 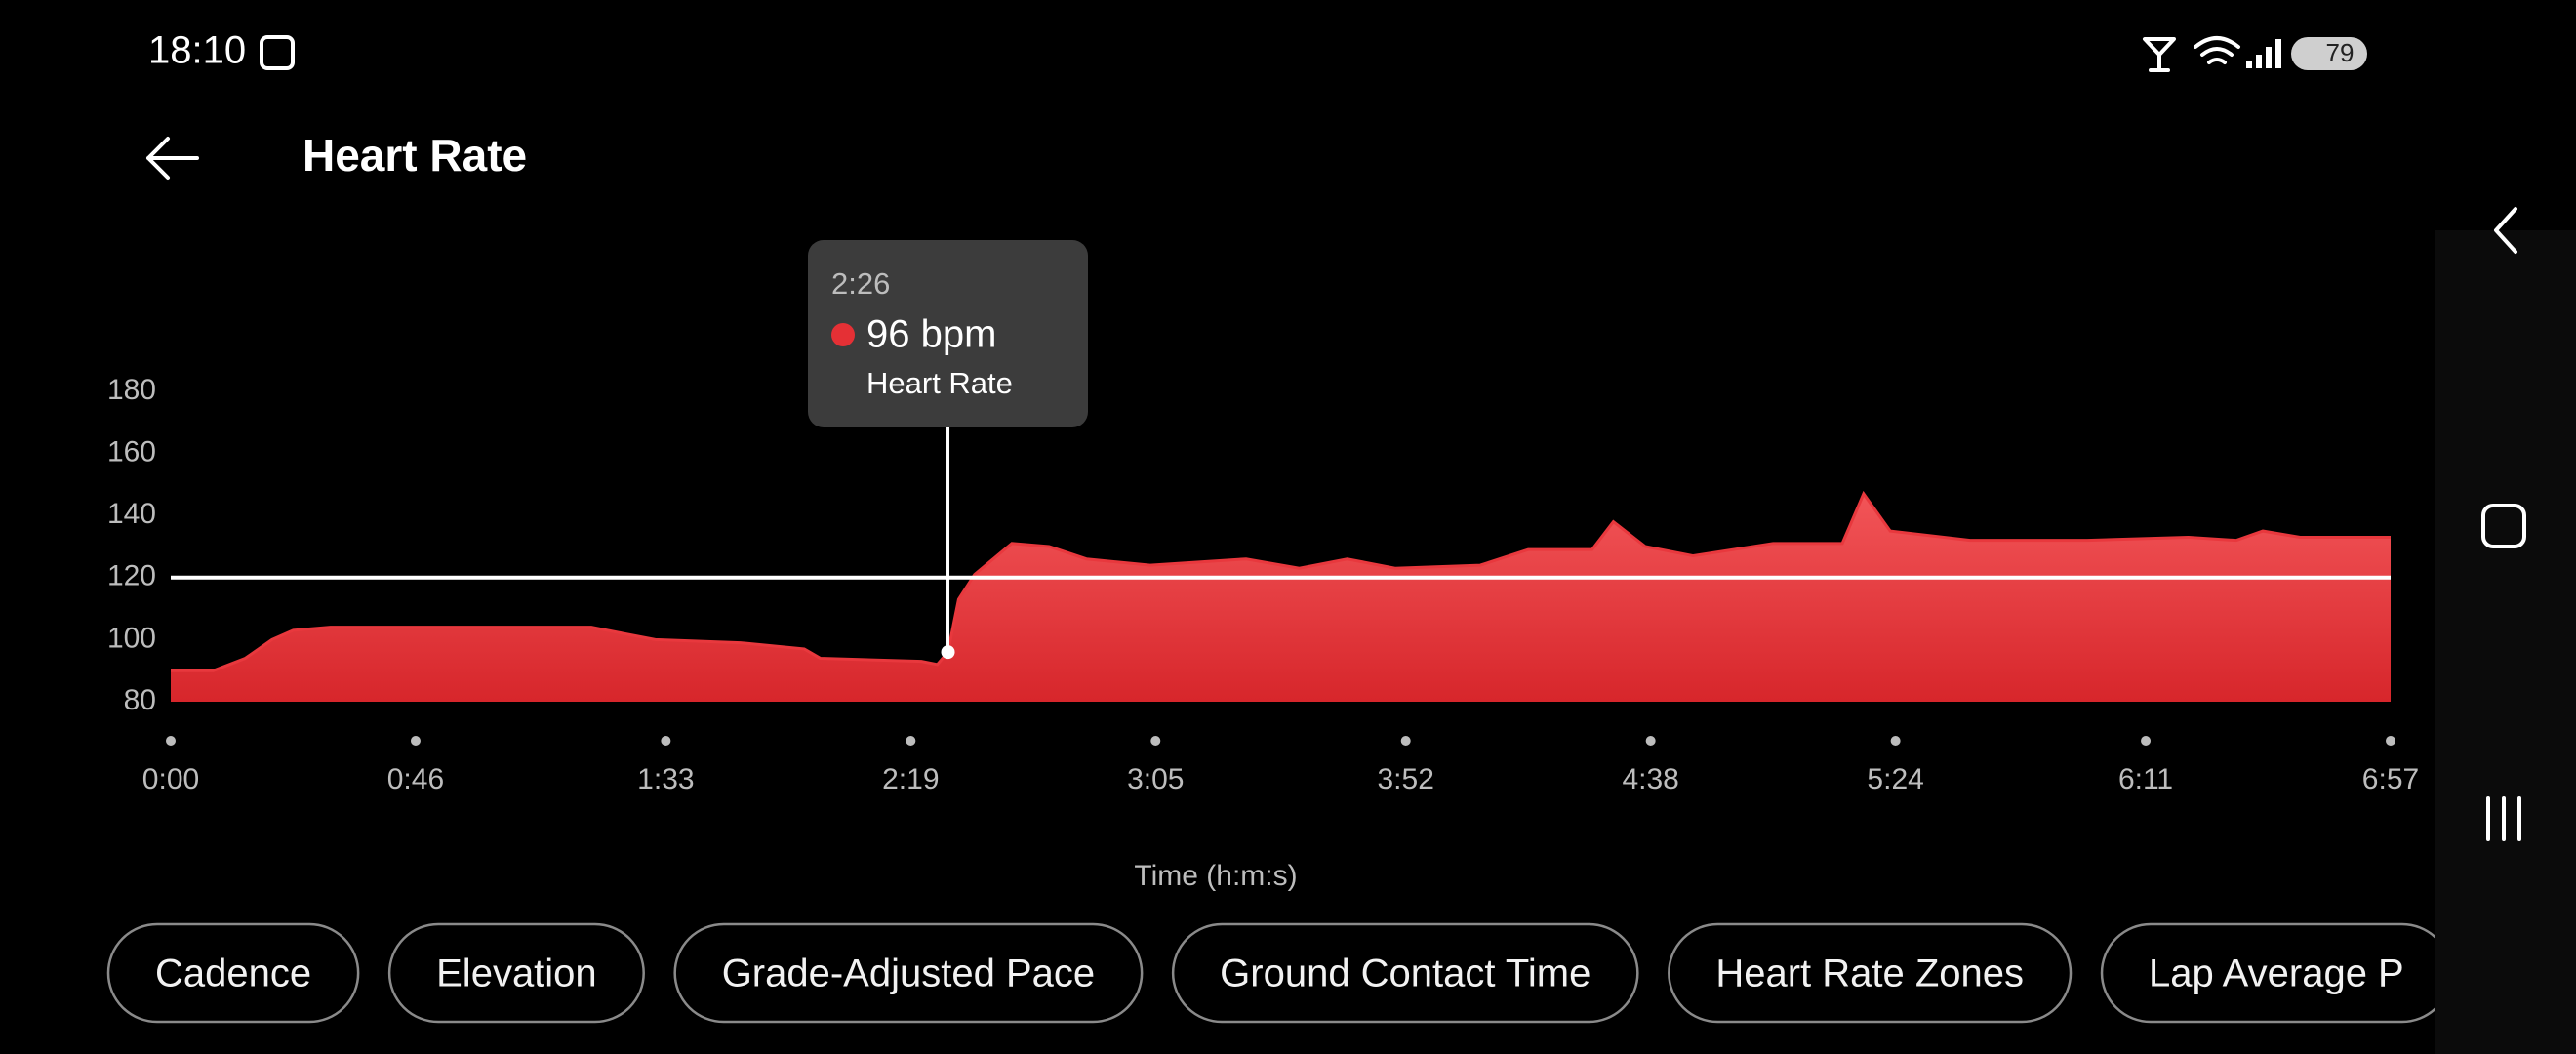 What do you see at coordinates (131, 514) in the screenshot?
I see `y-tick-label: 140` at bounding box center [131, 514].